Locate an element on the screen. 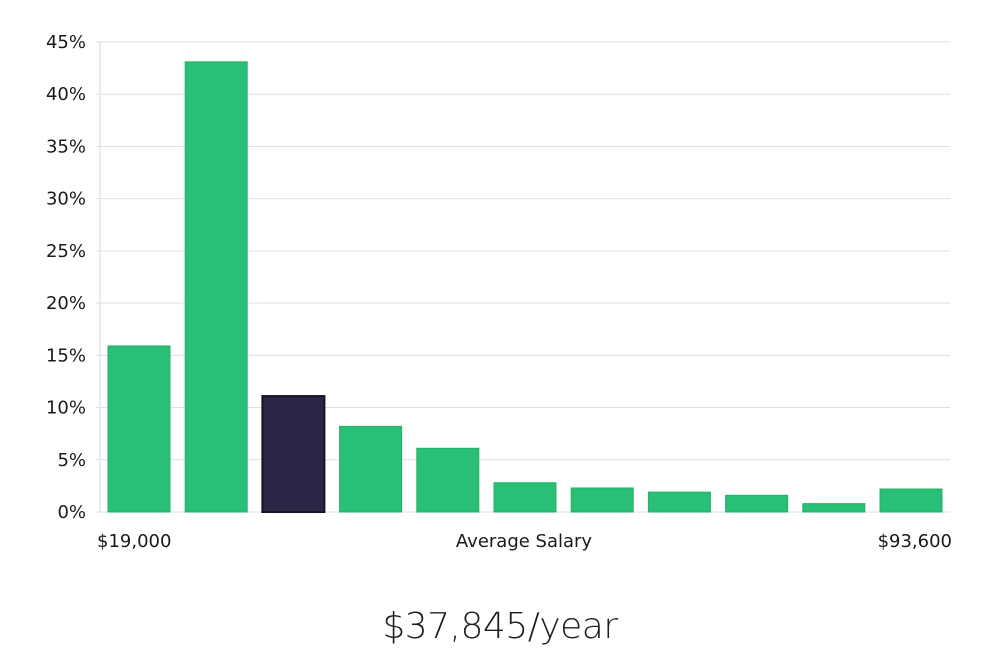 The height and width of the screenshot is (660, 1000). average-salary-value: $37,845/year is located at coordinates (500, 626).